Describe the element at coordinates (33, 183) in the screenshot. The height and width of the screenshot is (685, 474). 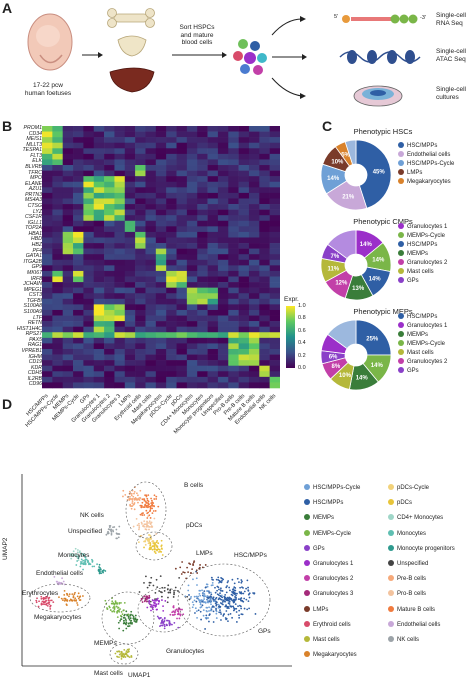
I see `gene-label: ELANE` at that location.